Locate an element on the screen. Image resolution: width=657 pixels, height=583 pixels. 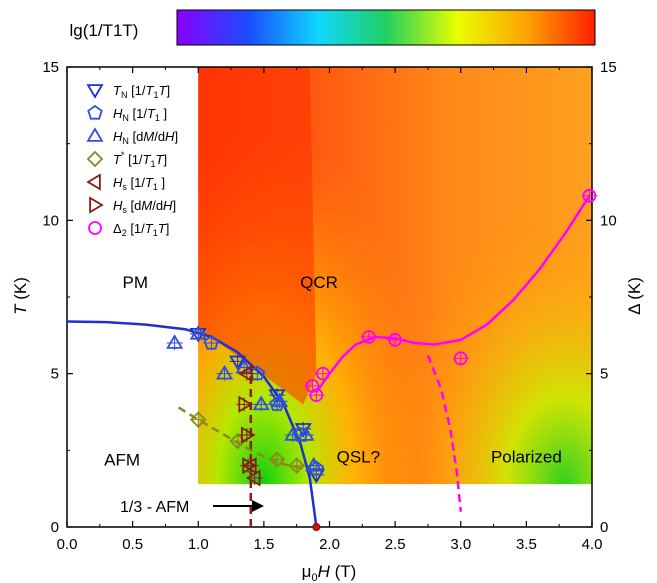
afm13-annotation: 1/3 - AFM is located at coordinates (192, 507).